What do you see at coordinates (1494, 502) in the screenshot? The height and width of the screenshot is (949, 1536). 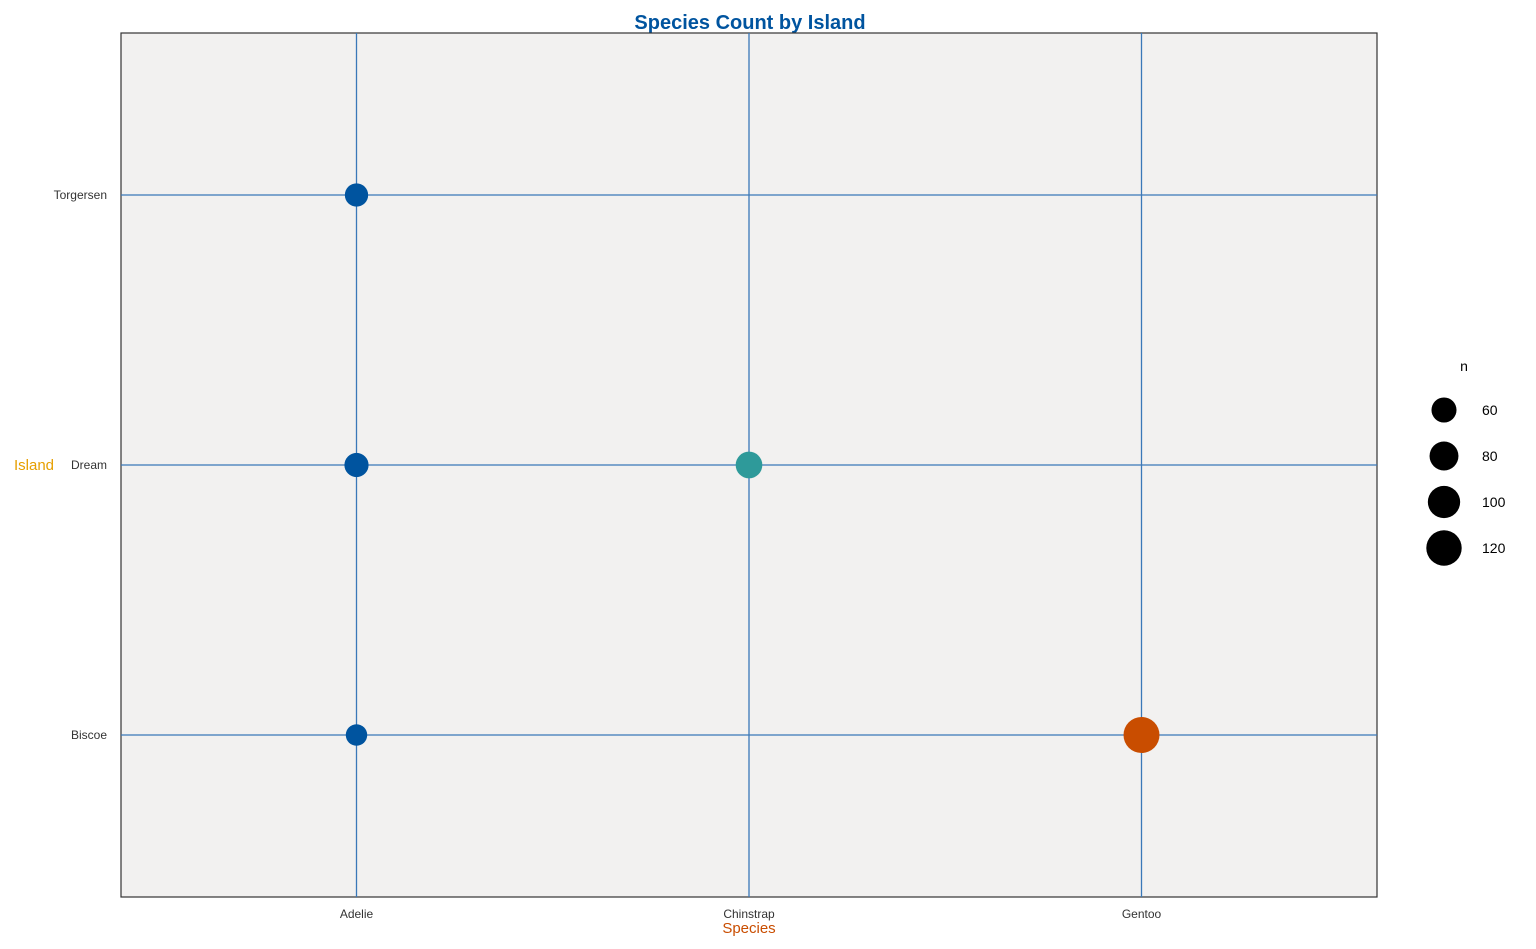 I see `legend-label-100: 100` at bounding box center [1494, 502].